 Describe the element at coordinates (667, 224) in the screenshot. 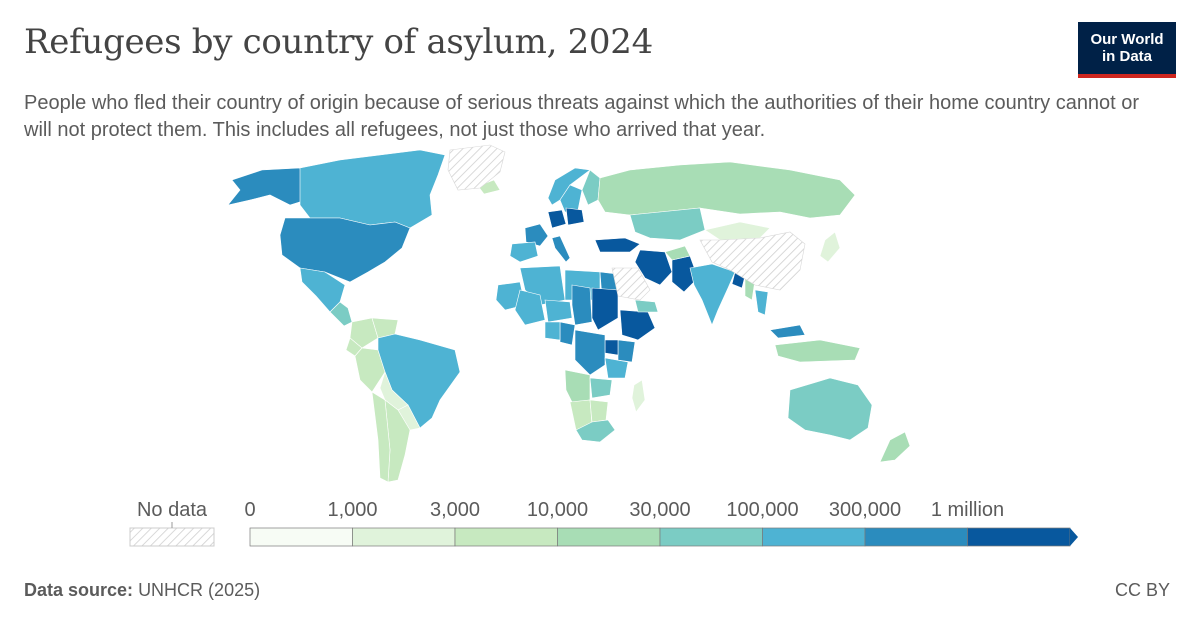

I see `region-kazakhstan` at that location.